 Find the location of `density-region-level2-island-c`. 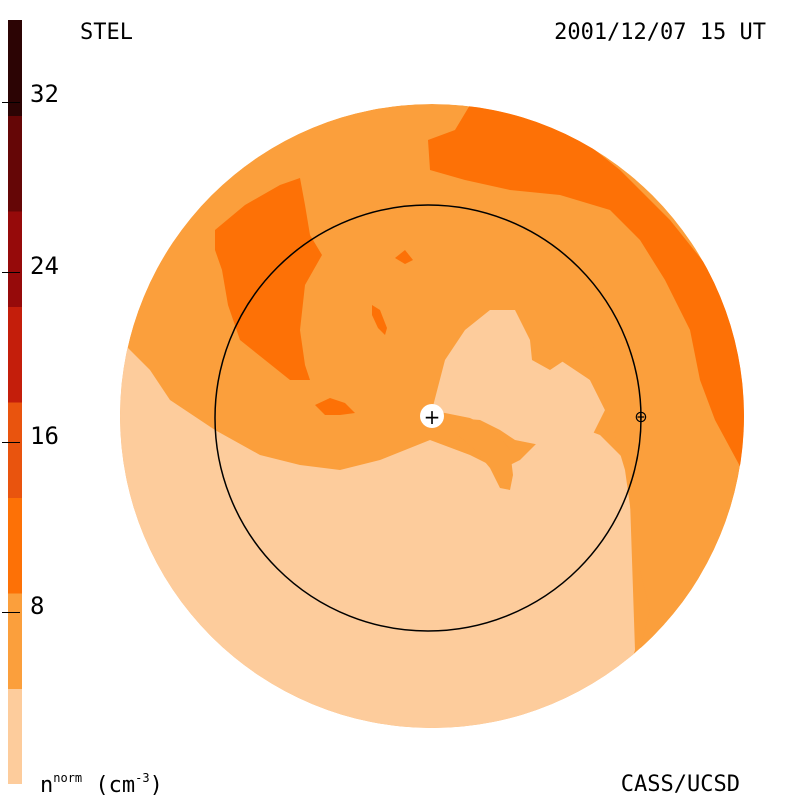

density-region-level2-island-c is located at coordinates (404, 257).